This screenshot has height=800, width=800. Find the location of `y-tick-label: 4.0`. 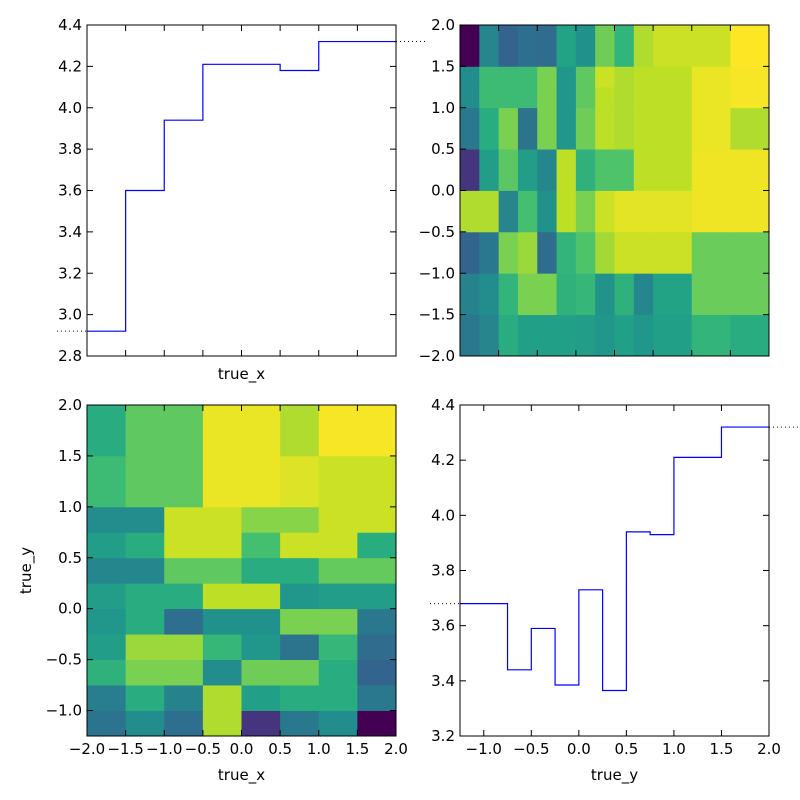

y-tick-label: 4.0 is located at coordinates (443, 515).